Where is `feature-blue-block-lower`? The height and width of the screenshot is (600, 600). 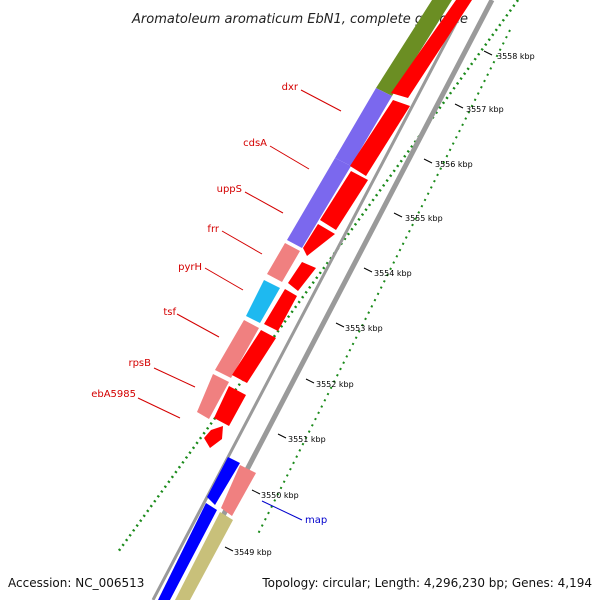 feature-blue-block-lower is located at coordinates (187, 551).